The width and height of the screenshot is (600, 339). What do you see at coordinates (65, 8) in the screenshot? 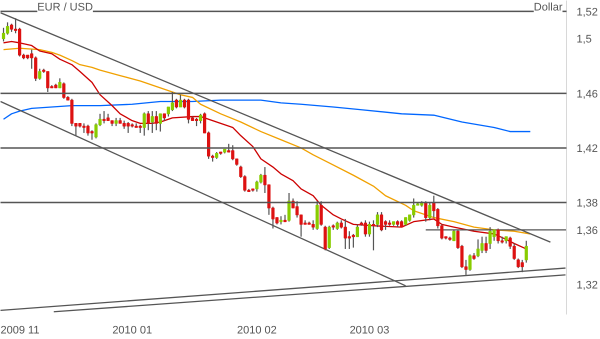
I see `chart-title: EUR / USD` at bounding box center [65, 8].